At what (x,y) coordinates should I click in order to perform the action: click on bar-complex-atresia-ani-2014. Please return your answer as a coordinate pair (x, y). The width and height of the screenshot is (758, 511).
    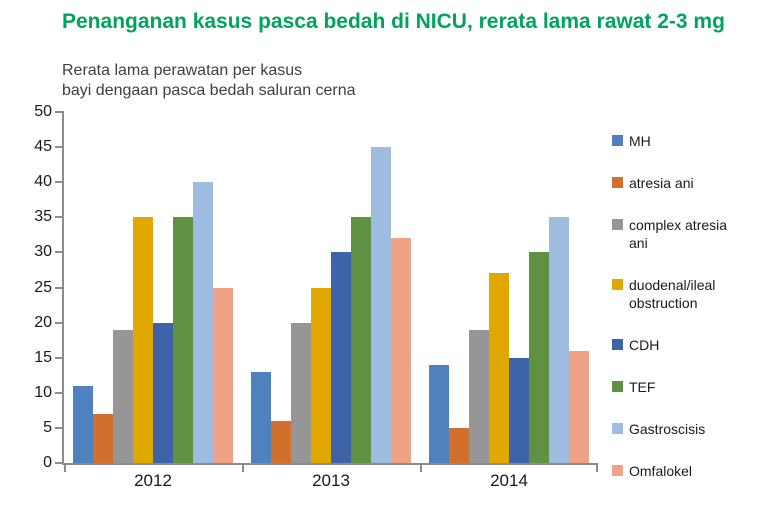
    Looking at the image, I should click on (479, 396).